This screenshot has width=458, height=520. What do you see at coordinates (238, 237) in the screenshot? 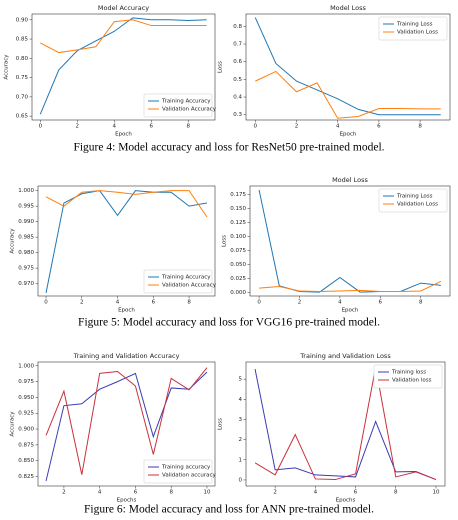
I see `y-tick-label: 0.100` at bounding box center [238, 237].